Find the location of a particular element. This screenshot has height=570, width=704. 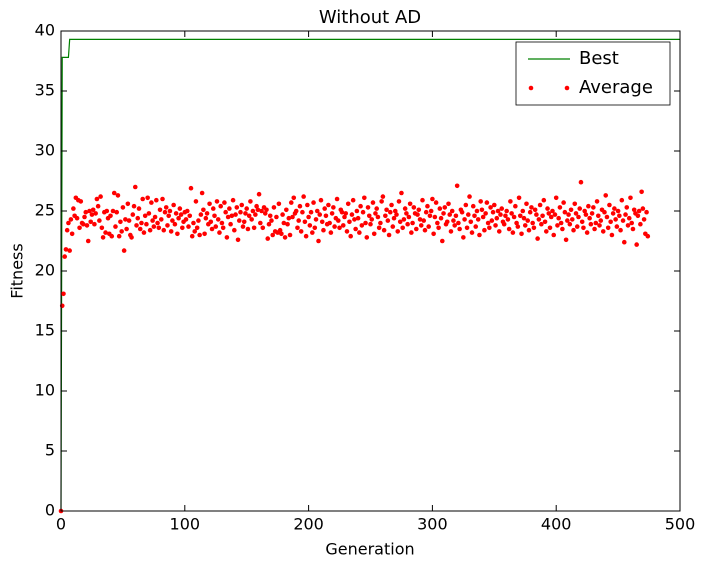

y-tick-label: 30 is located at coordinates (45, 150).